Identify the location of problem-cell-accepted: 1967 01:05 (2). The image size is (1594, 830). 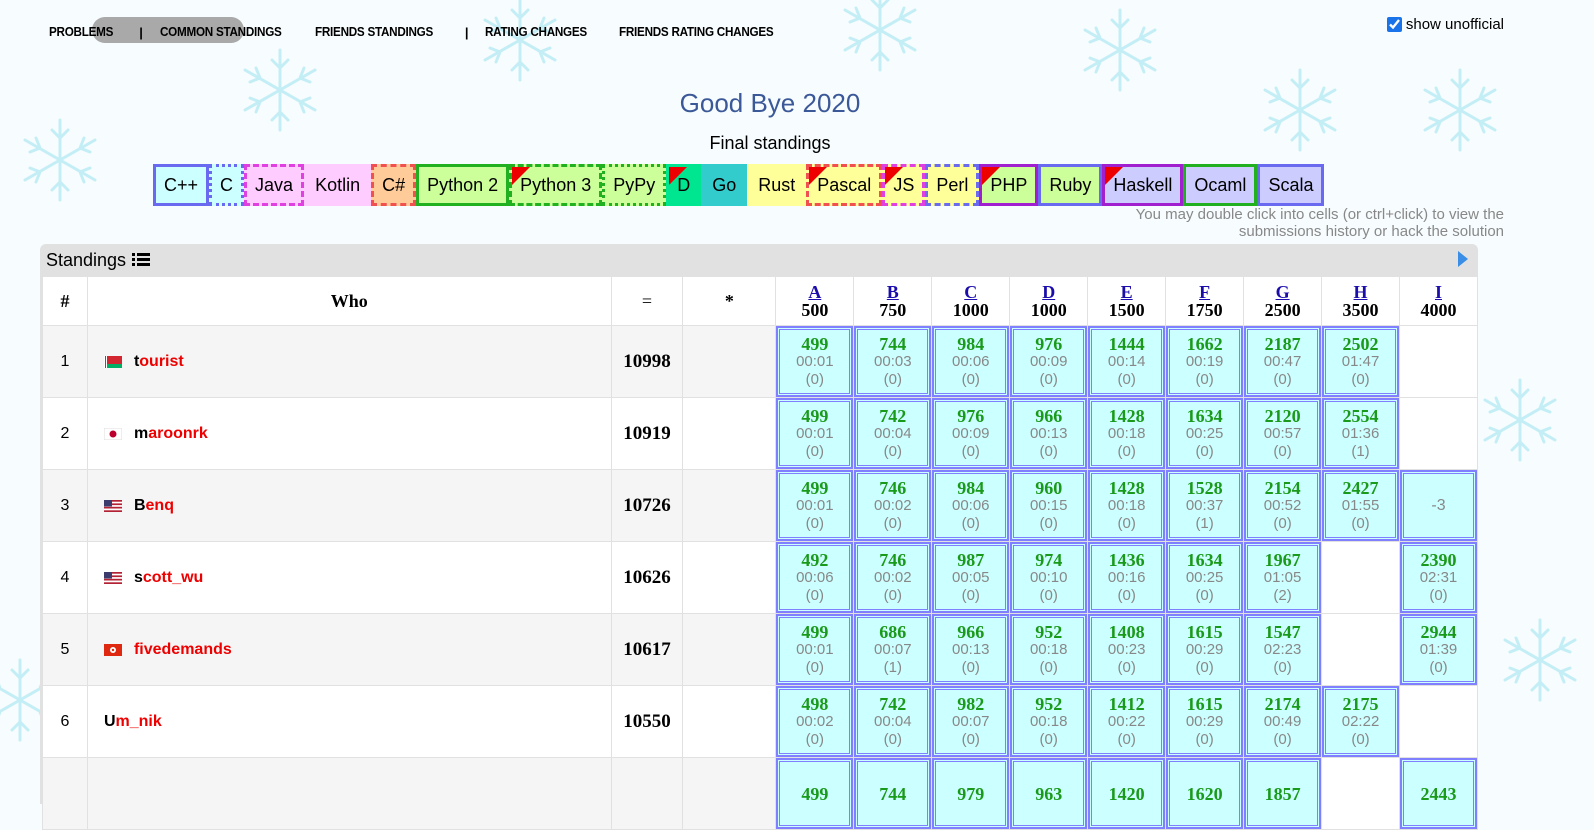
(1283, 577).